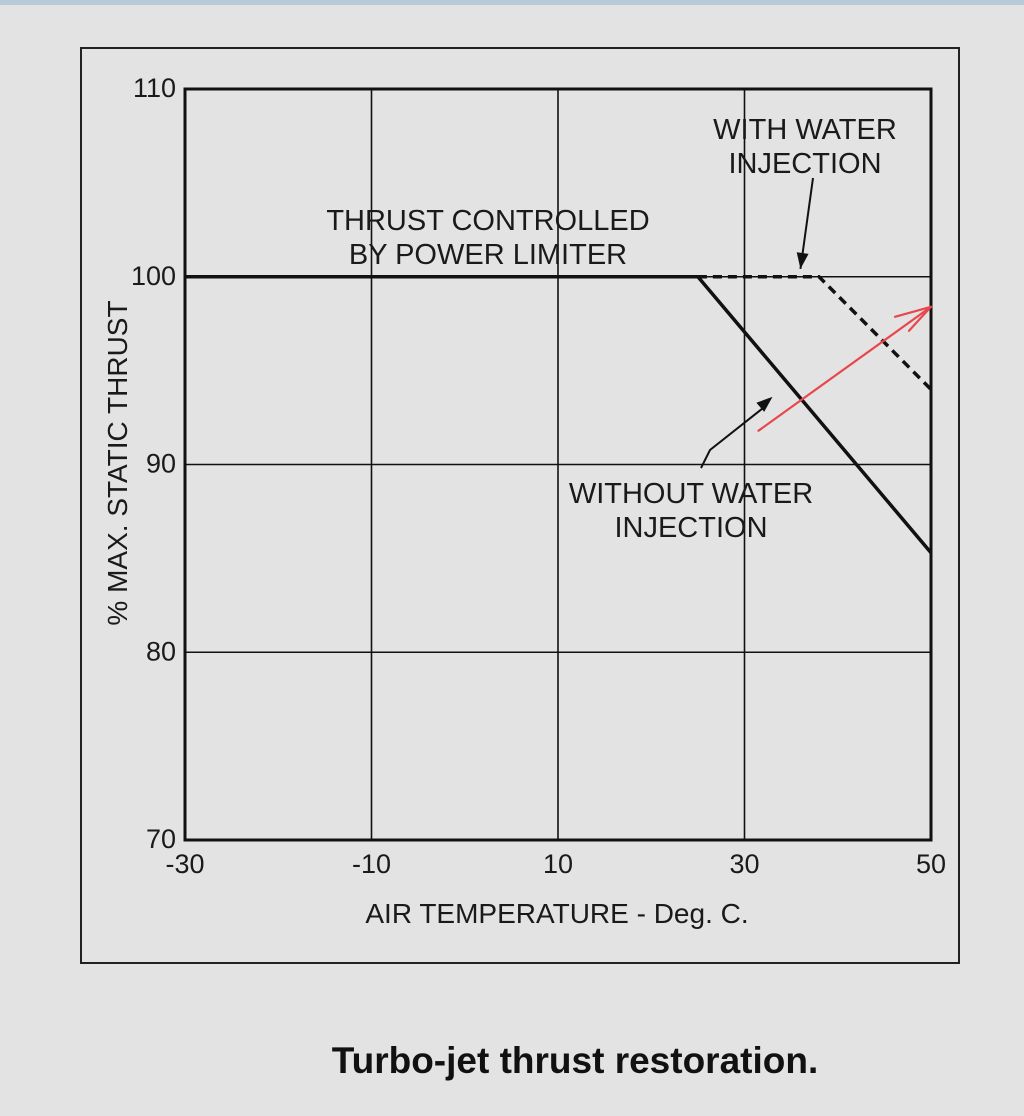 The image size is (1024, 1116). Describe the element at coordinates (845, 368) in the screenshot. I see `red-arrow-shaft` at that location.